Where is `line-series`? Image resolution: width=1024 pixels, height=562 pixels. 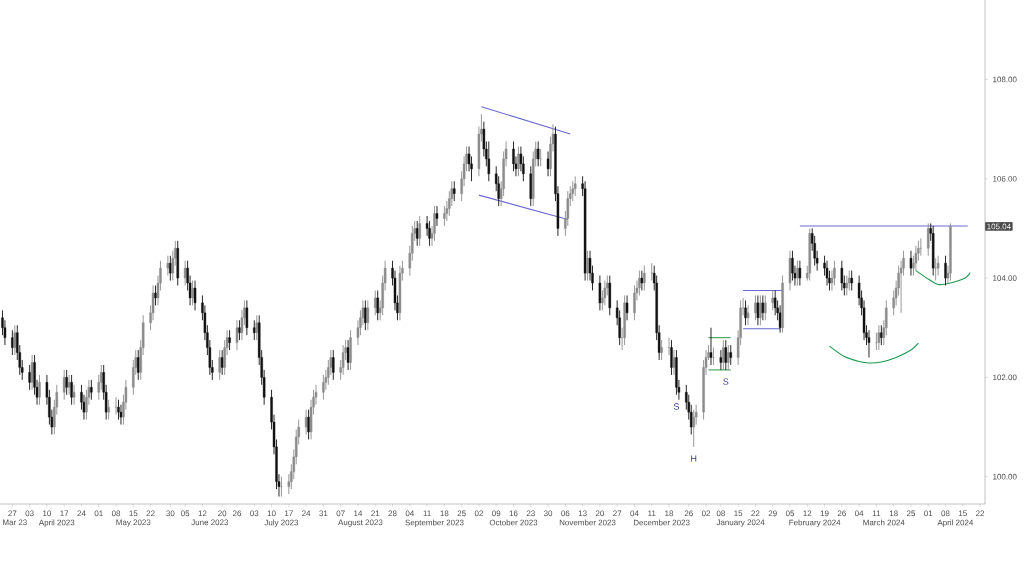
line-series is located at coordinates (873, 353).